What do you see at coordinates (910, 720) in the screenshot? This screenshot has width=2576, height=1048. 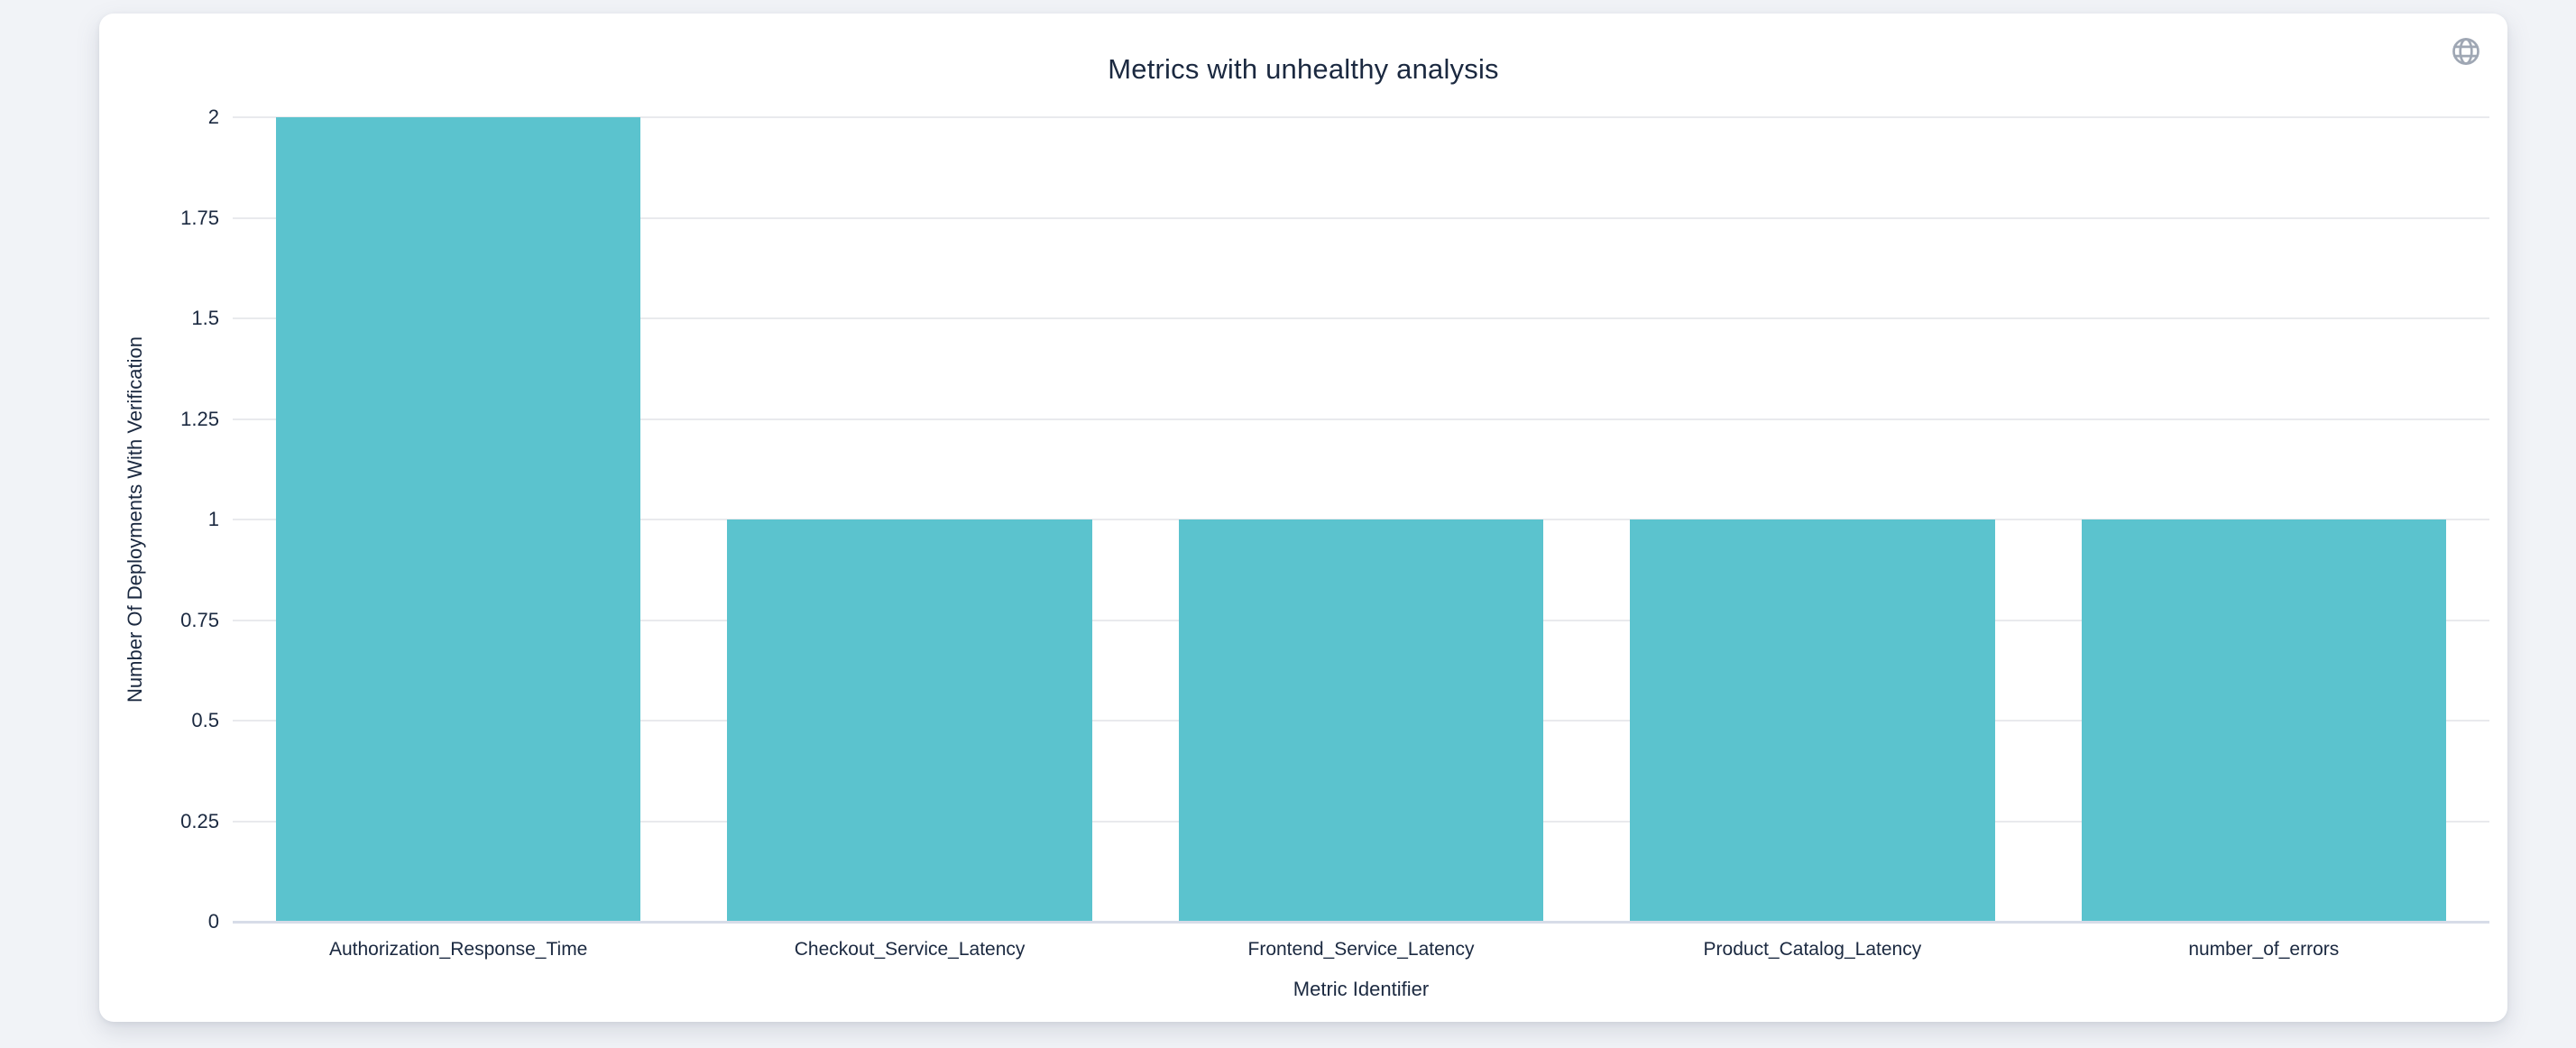 I see `bar-Checkout_Service_Latency` at bounding box center [910, 720].